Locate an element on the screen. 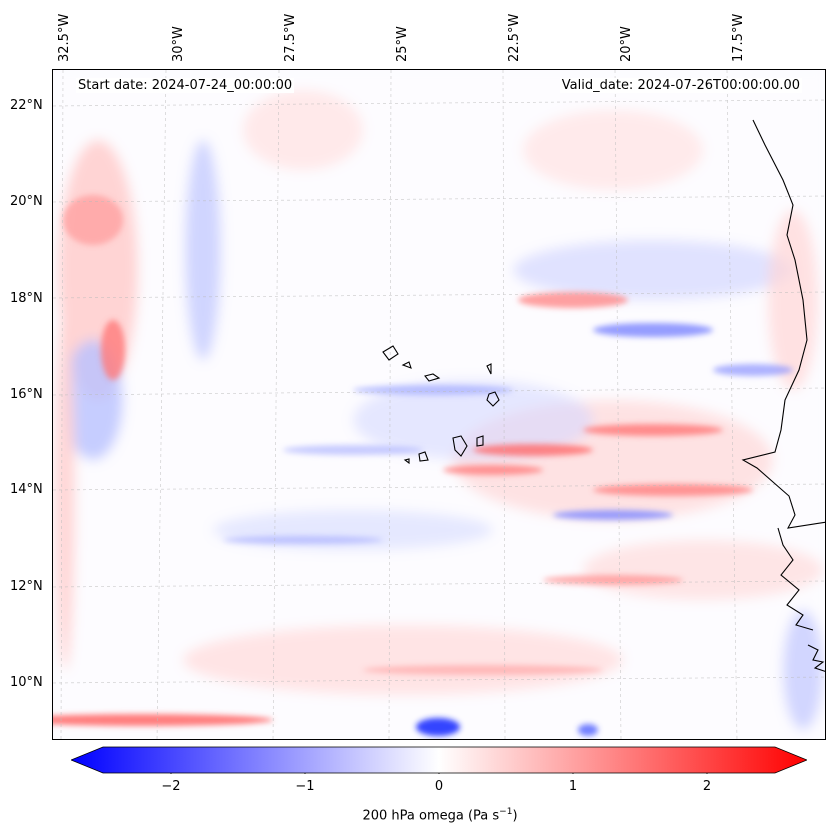 The image size is (837, 839). valid-date-label: Valid_date: 2024-07-26T00:00:00.00 is located at coordinates (680, 85).